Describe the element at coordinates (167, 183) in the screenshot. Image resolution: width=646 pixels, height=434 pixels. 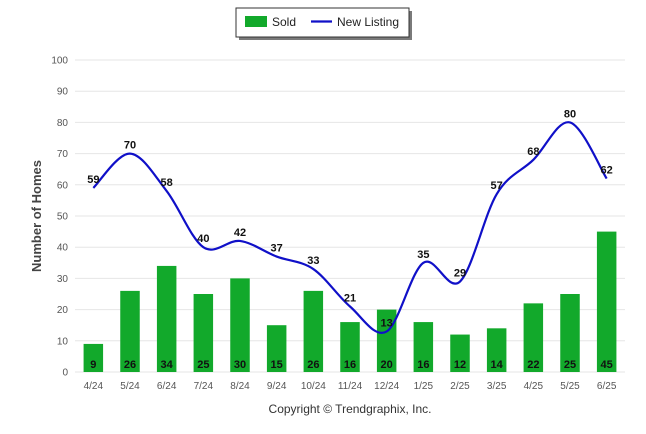
I see `new-listing-value-label: 58` at that location.